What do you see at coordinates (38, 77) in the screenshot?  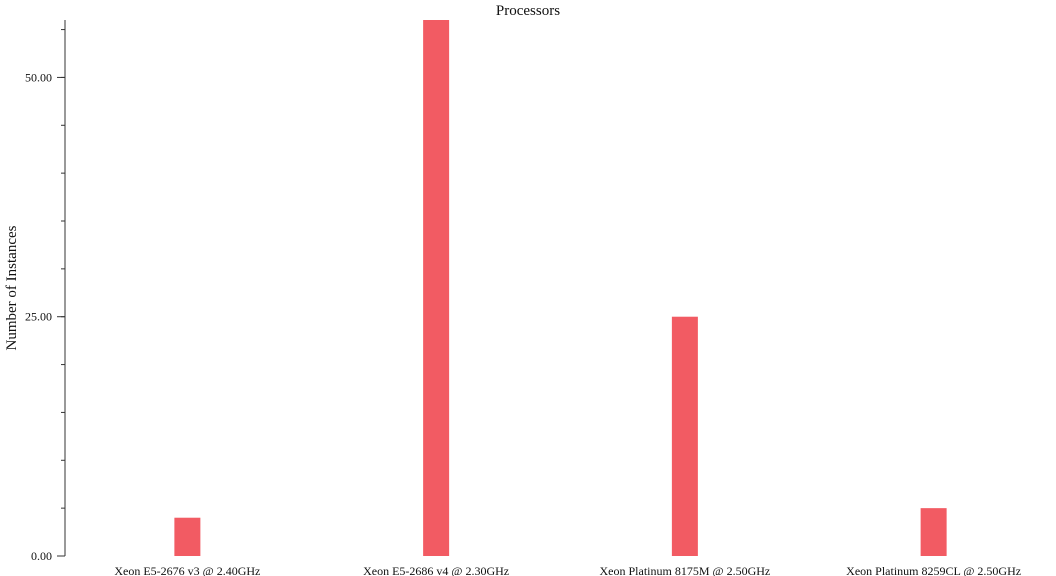 I see `y-tick-label: 50.00` at bounding box center [38, 77].